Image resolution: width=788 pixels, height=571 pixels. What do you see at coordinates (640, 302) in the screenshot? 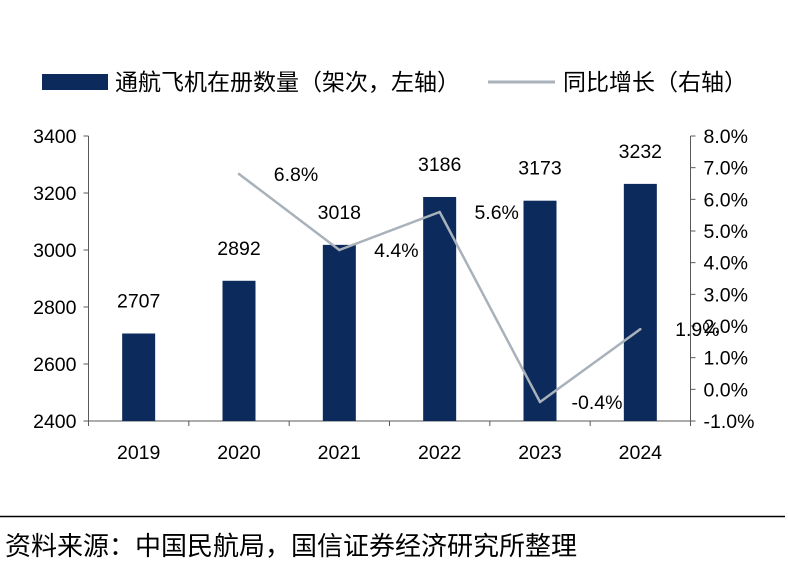
I see `bar-2024` at bounding box center [640, 302].